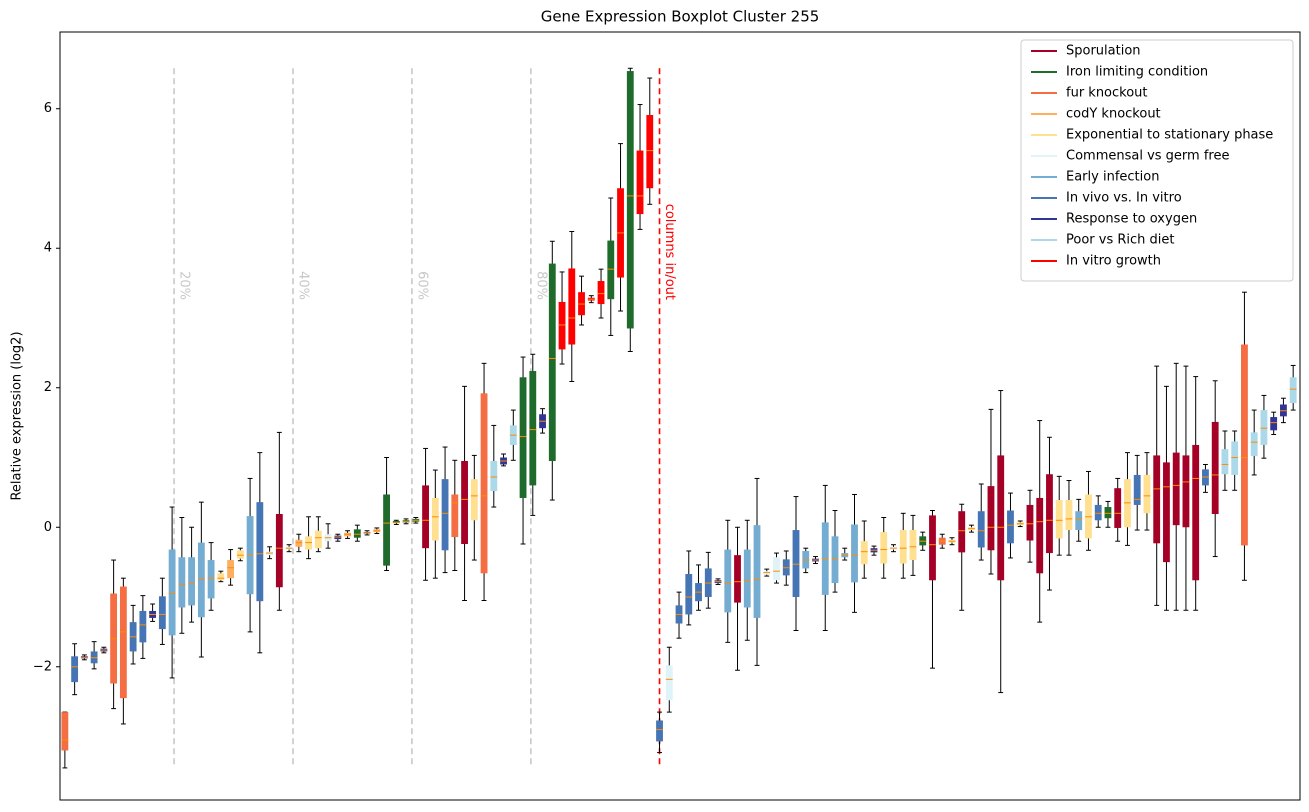 This screenshot has width=1309, height=812. What do you see at coordinates (540, 285) in the screenshot?
I see `reference-label: 80%` at bounding box center [540, 285].